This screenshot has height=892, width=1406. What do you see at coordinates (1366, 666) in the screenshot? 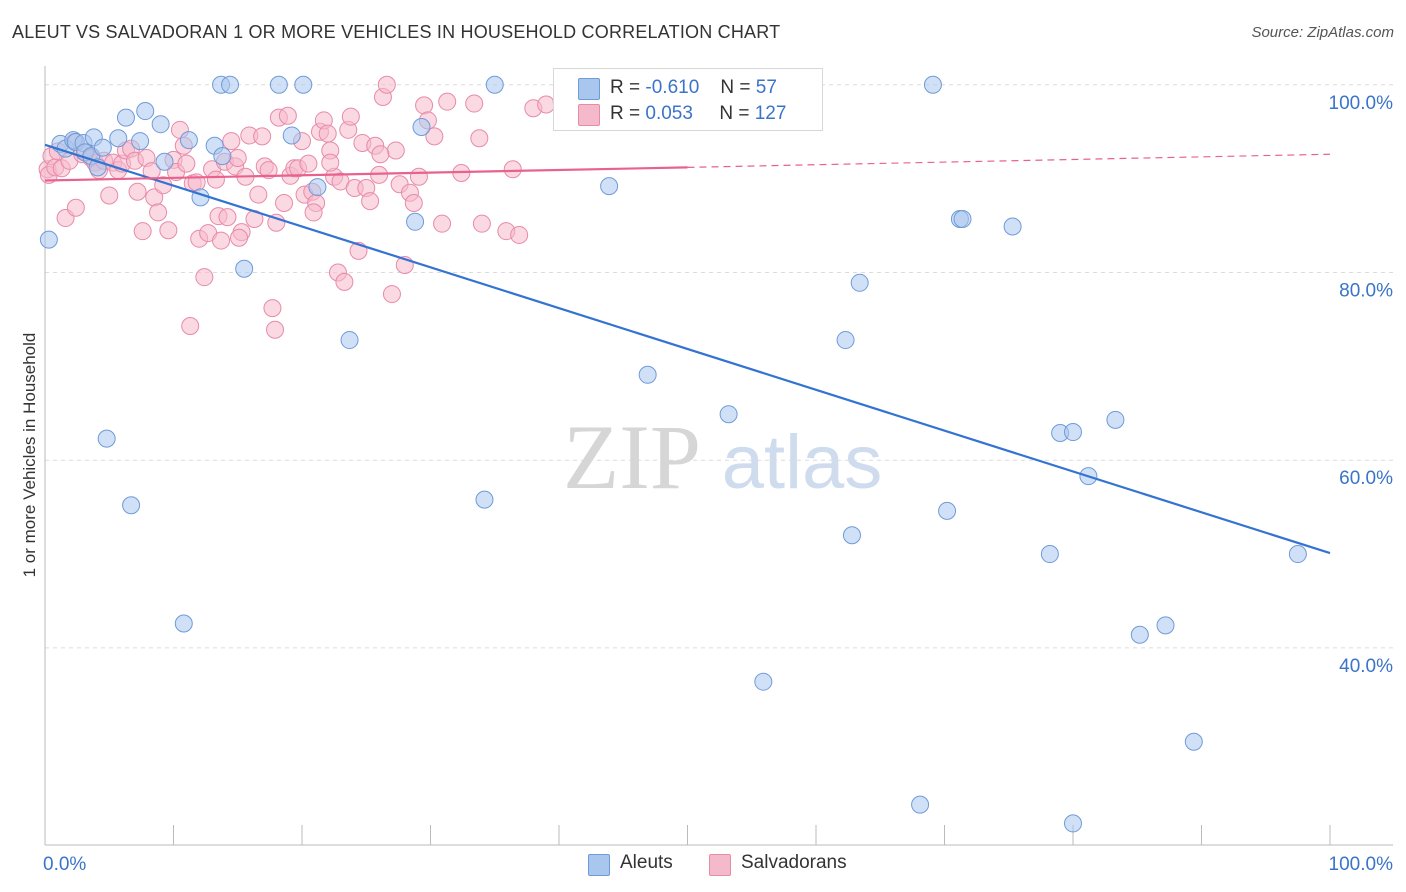
I see `y-tick-label: 40.0%` at bounding box center [1366, 666].